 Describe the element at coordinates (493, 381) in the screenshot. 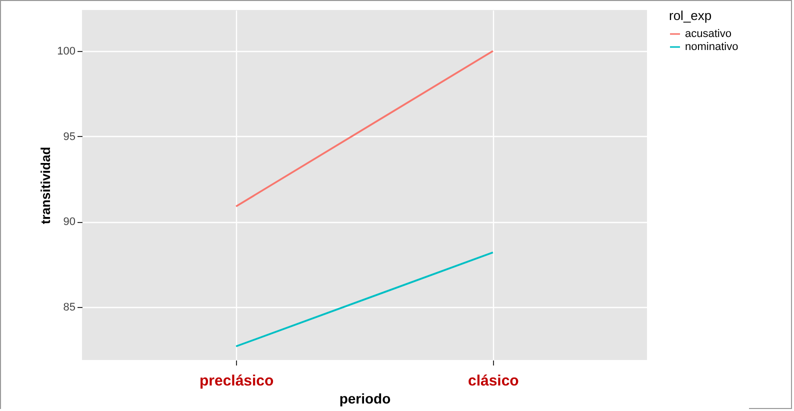

I see `x-tick-label: clásico` at that location.